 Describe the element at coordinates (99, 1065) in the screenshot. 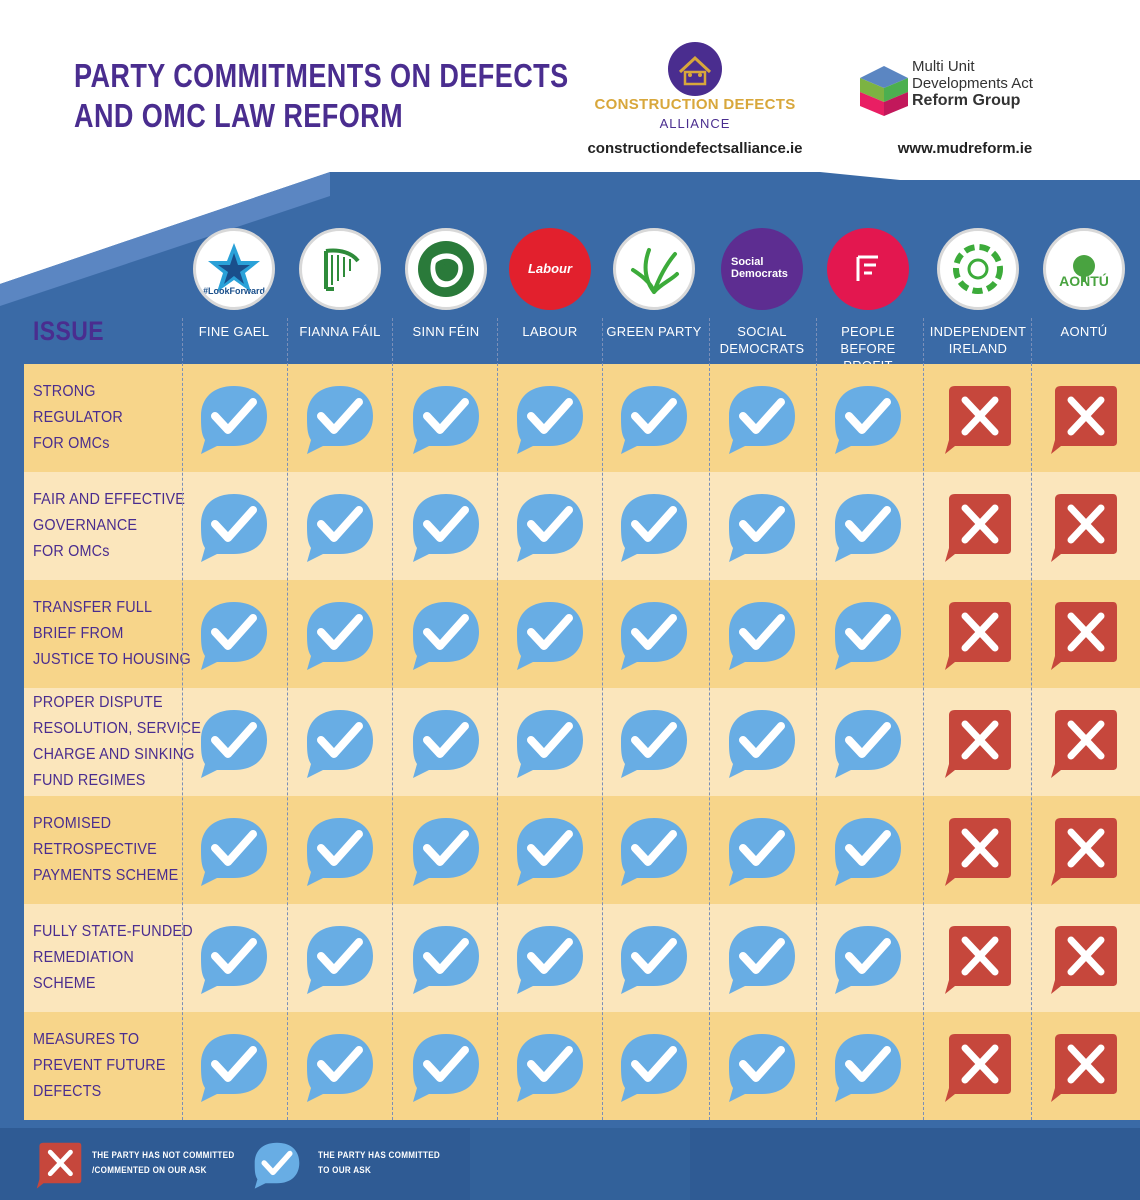

I see `row-label-line: PREVENT FUTURE` at that location.